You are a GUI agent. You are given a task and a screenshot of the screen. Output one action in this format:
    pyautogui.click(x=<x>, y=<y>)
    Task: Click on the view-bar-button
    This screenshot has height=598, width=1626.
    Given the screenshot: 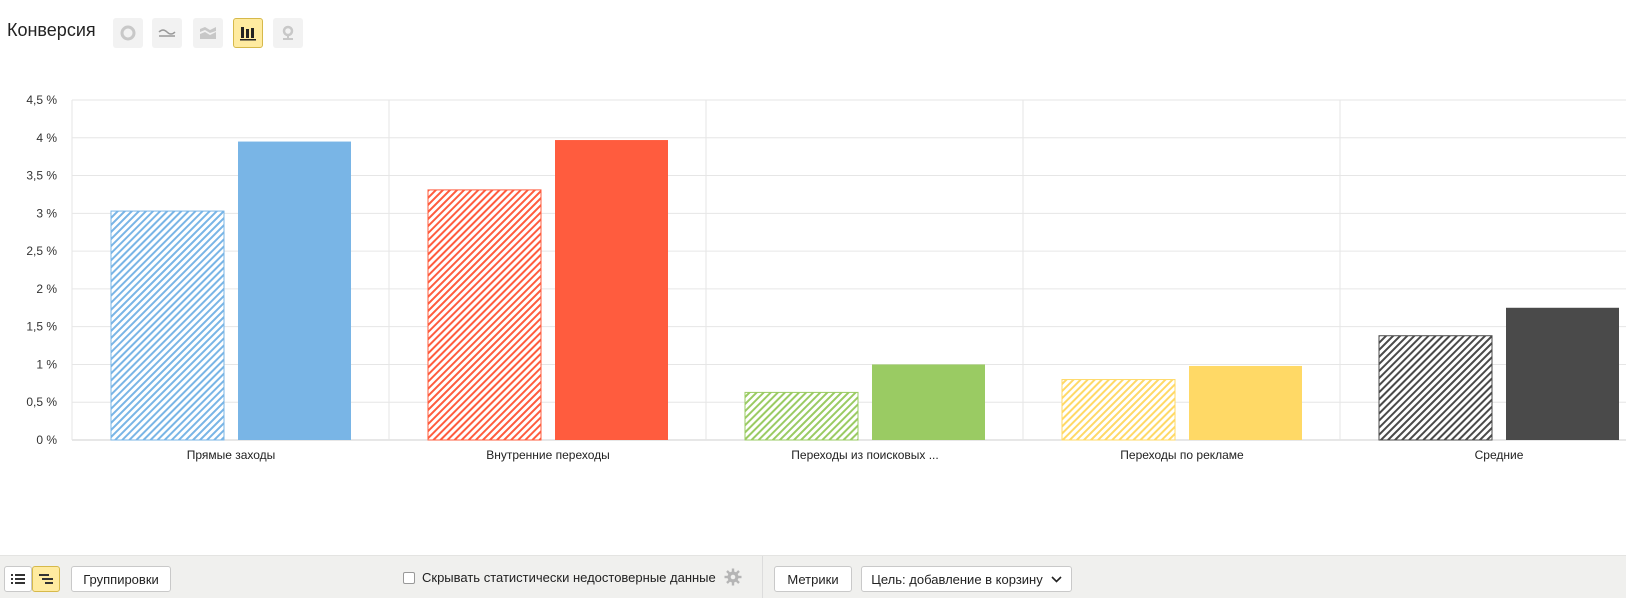 What is the action you would take?
    pyautogui.click(x=248, y=33)
    